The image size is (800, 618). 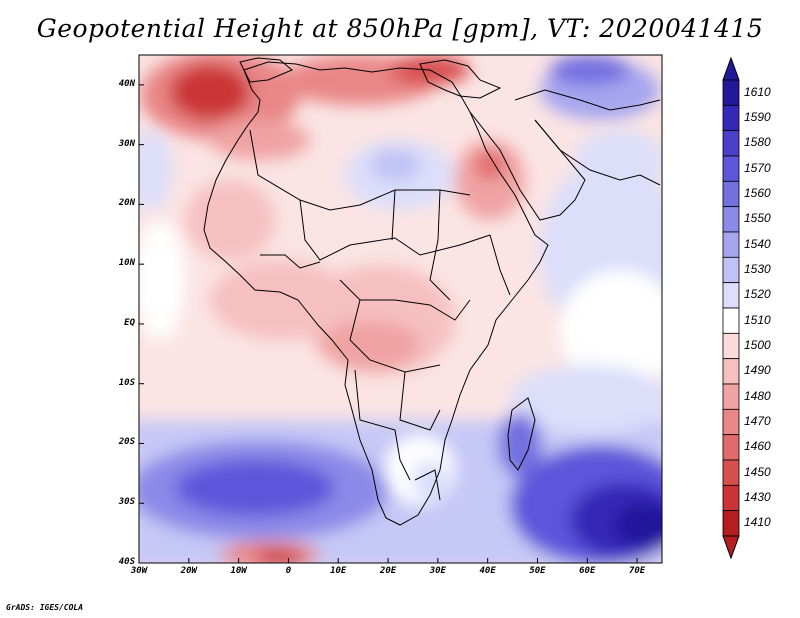 What do you see at coordinates (126, 442) in the screenshot?
I see `lat-tick-label: 20S` at bounding box center [126, 442].